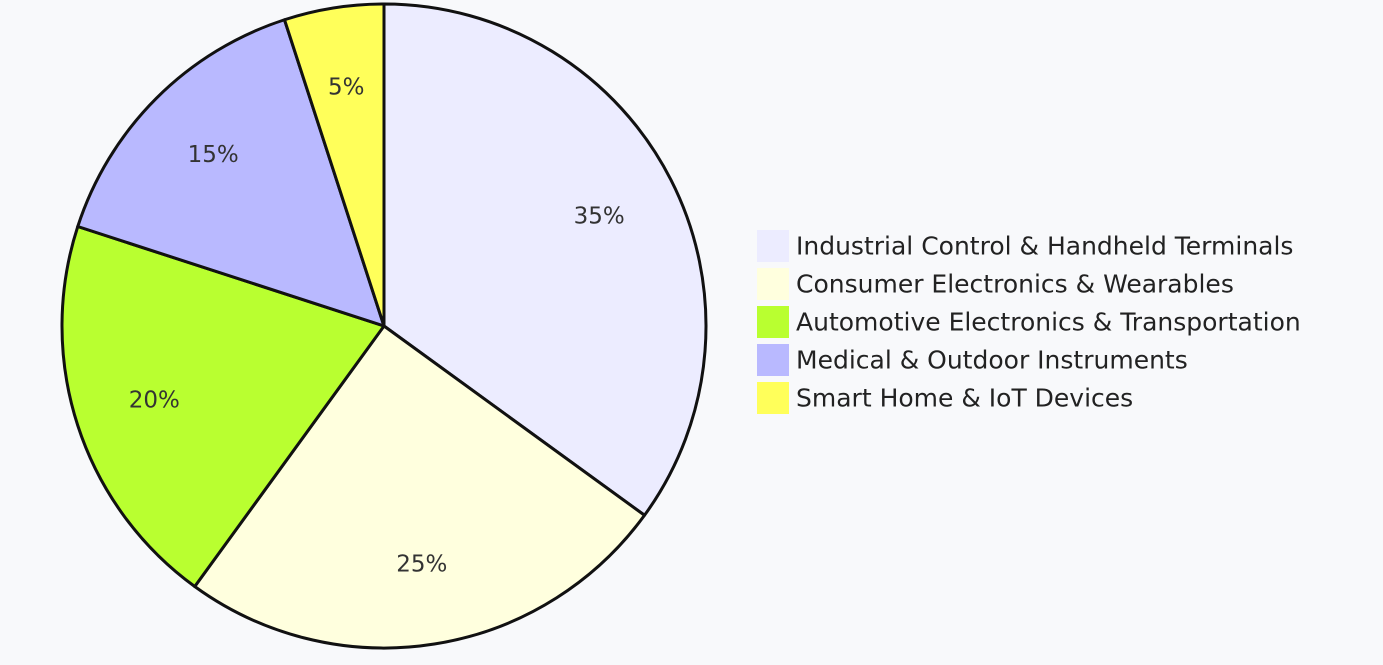 Image resolution: width=1383 pixels, height=665 pixels. I want to click on legend-label-medical-and-outdoor-instruments: Medical & Outdoor Instruments, so click(992, 360).